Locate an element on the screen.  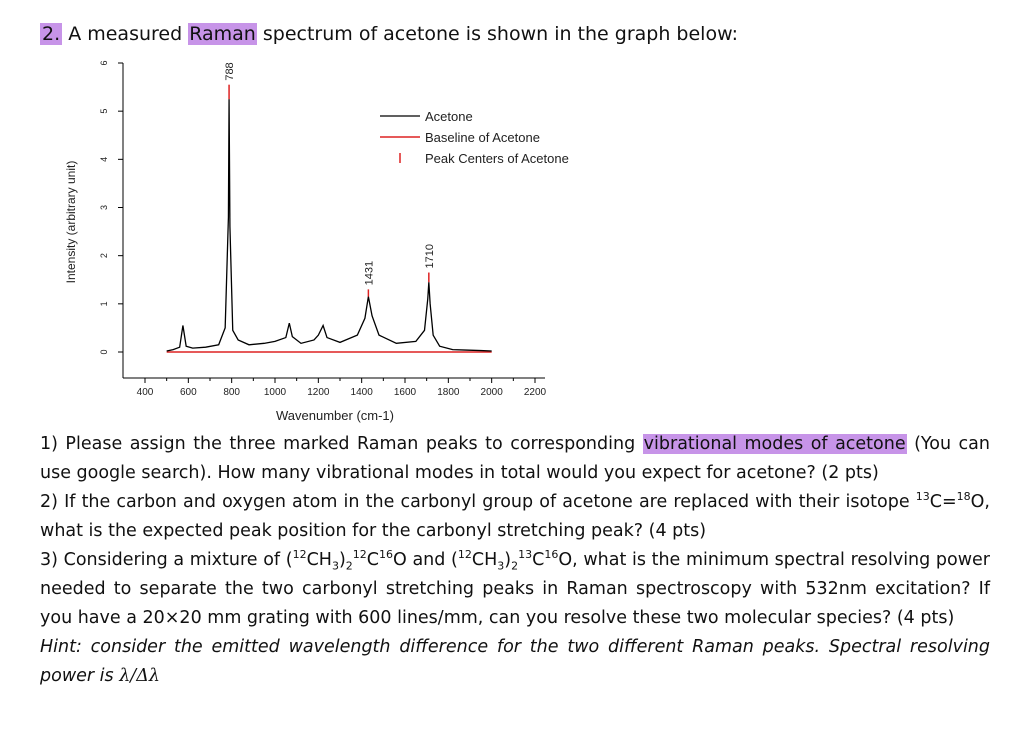
x-tick-label: 1200 is located at coordinates (318, 392).